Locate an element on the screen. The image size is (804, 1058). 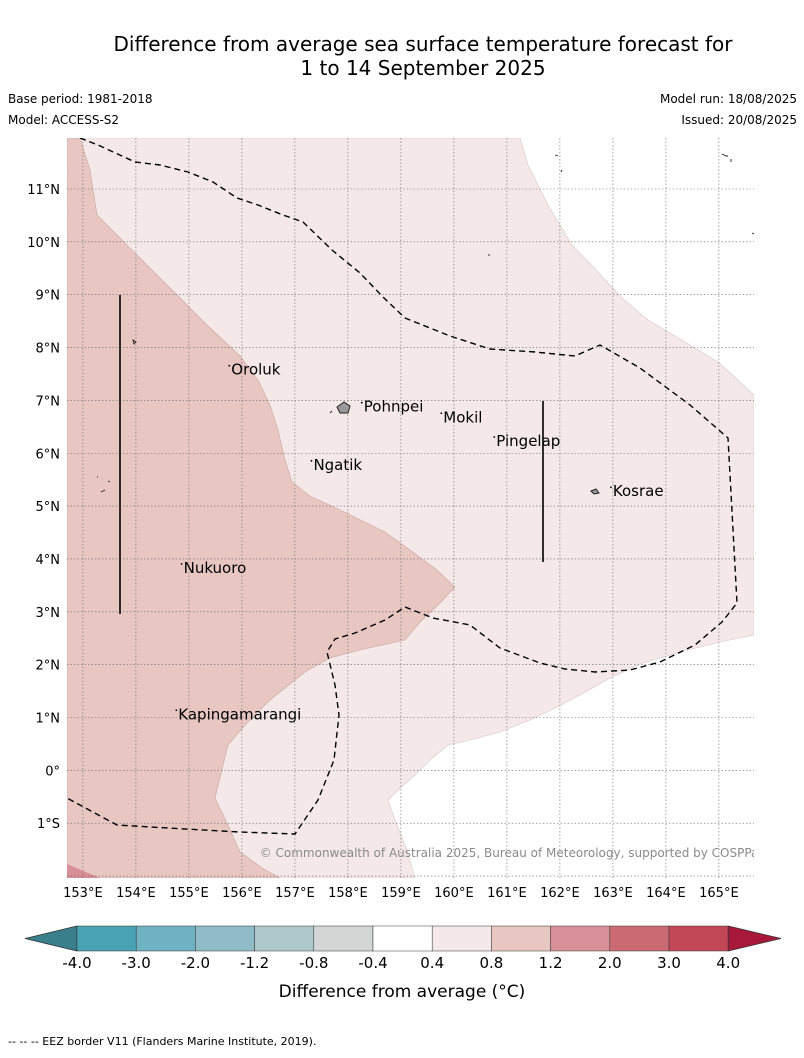
lon-label: 160°E is located at coordinates (454, 893).